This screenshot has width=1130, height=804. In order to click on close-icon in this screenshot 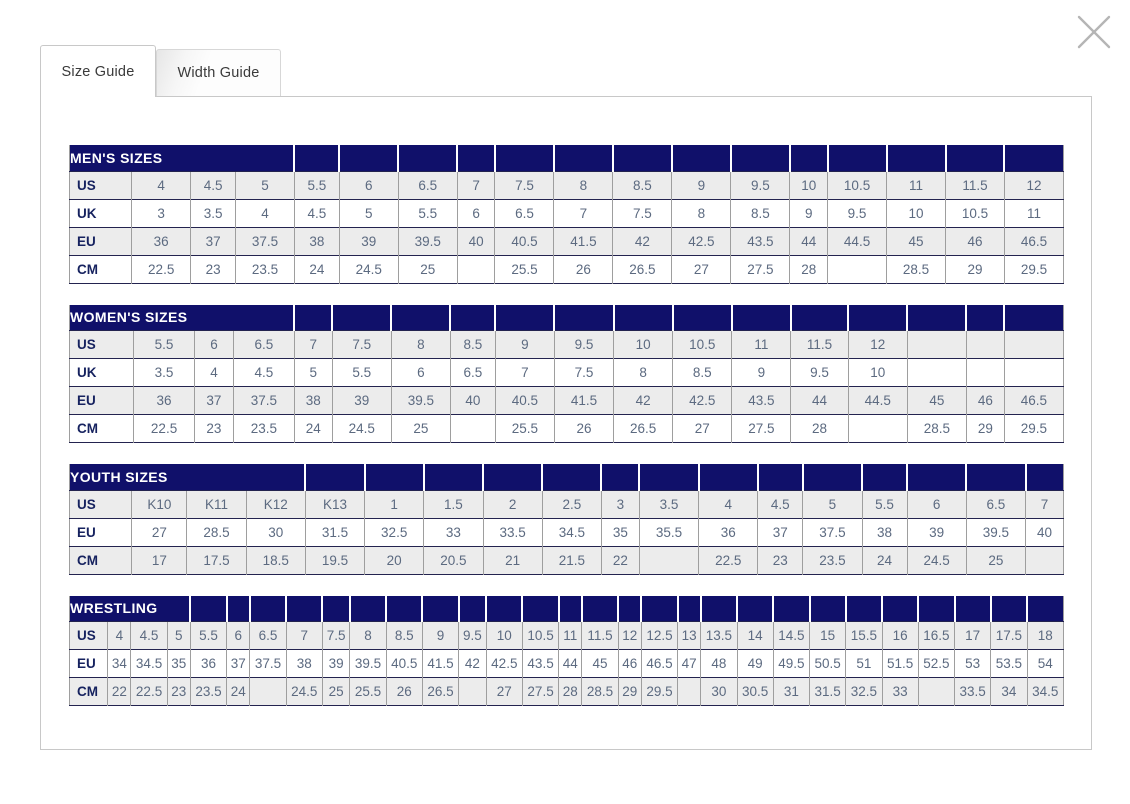, I will do `click(1094, 32)`.